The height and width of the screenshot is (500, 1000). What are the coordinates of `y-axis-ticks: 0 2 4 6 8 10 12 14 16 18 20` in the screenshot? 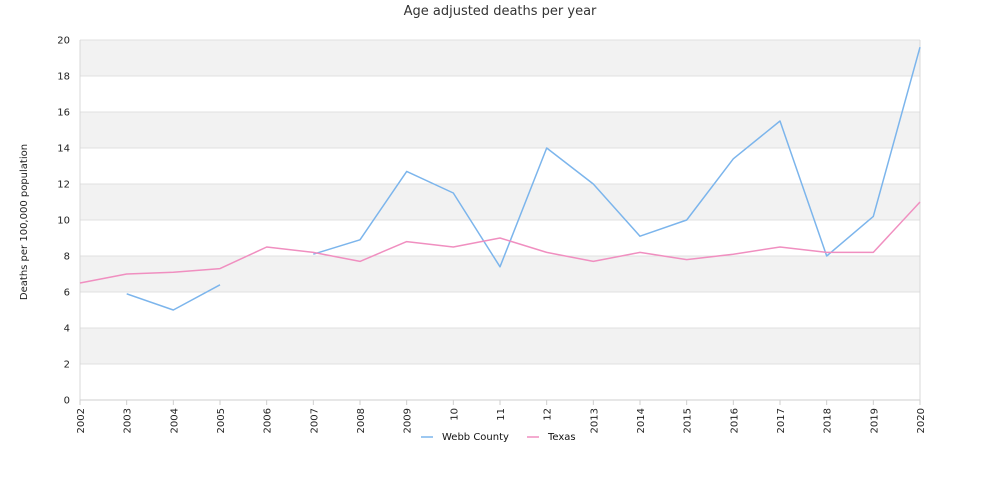 It's located at (63, 221).